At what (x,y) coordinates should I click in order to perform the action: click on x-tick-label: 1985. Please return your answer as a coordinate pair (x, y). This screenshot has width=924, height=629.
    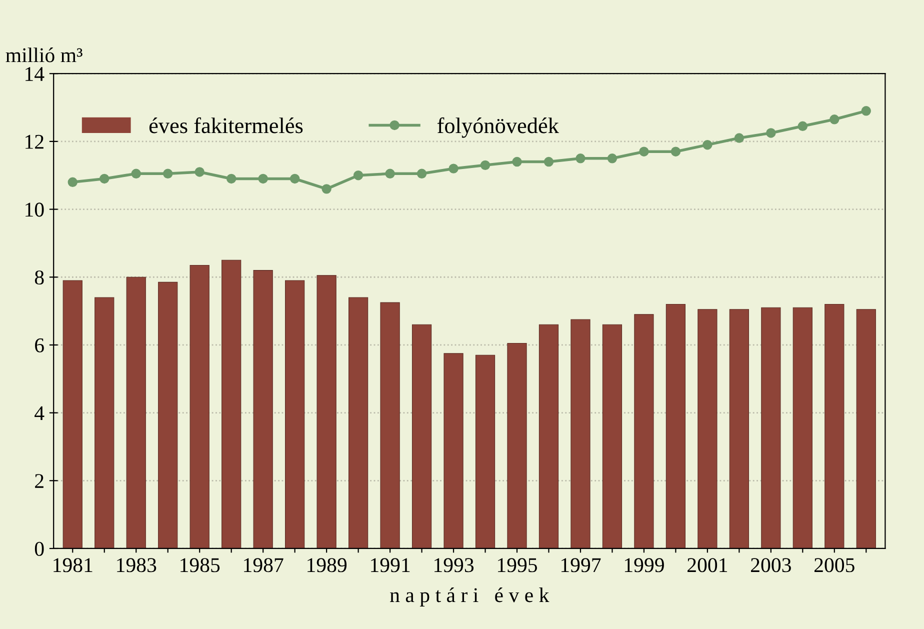
    Looking at the image, I should click on (200, 565).